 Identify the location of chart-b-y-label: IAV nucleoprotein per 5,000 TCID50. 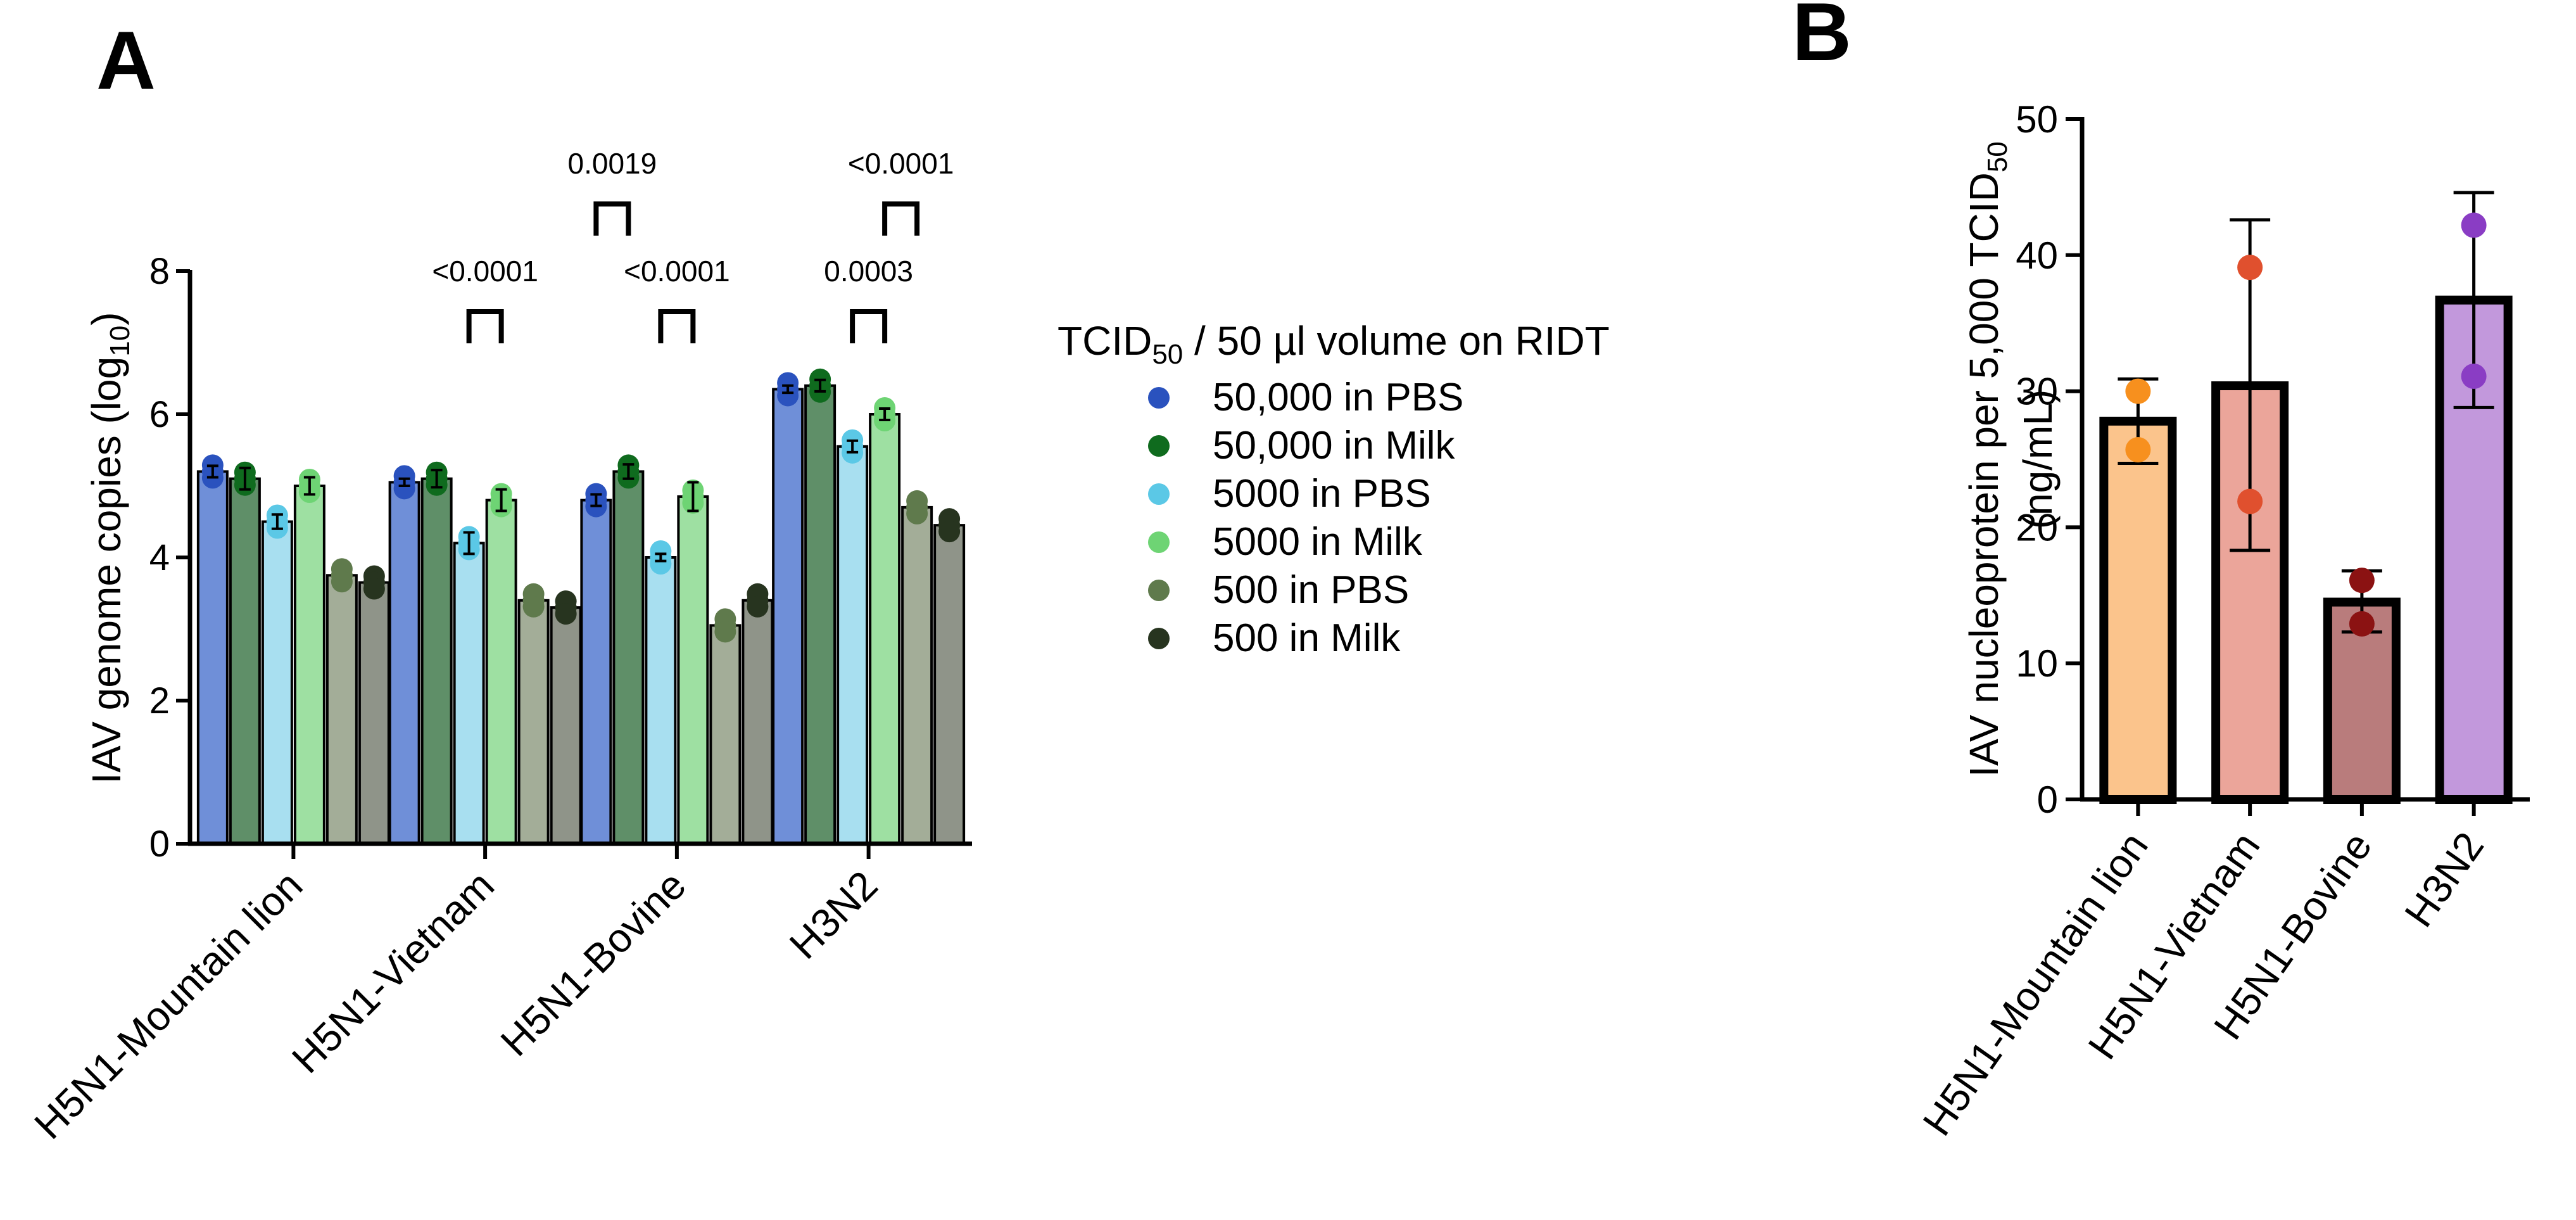
(1987, 459).